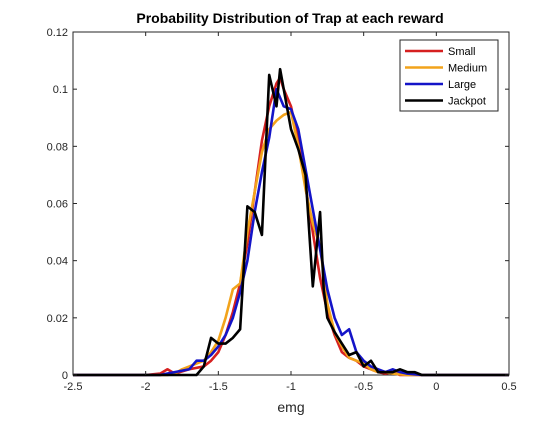  I want to click on x-tick-label: -1, so click(291, 387).